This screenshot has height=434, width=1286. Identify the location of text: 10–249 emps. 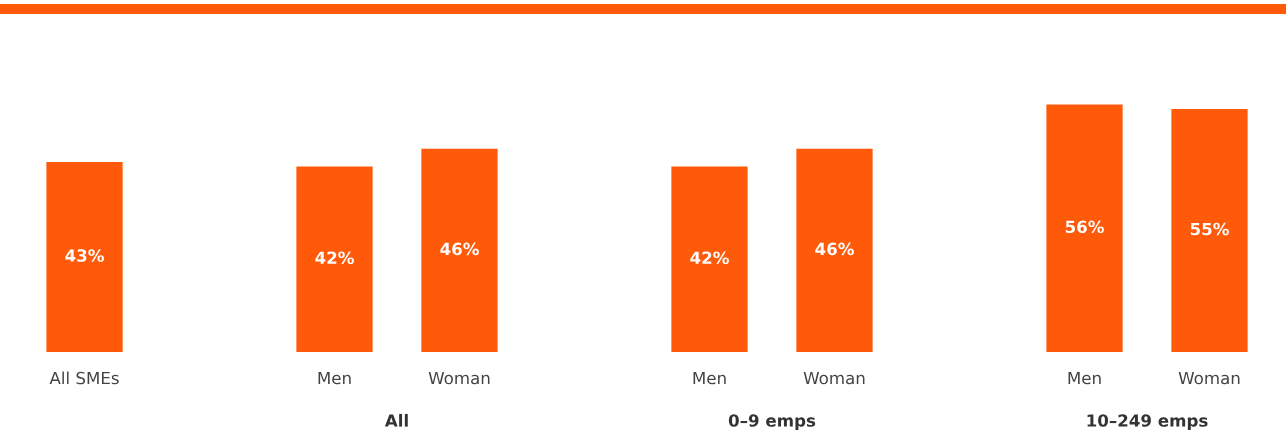
(1147, 422).